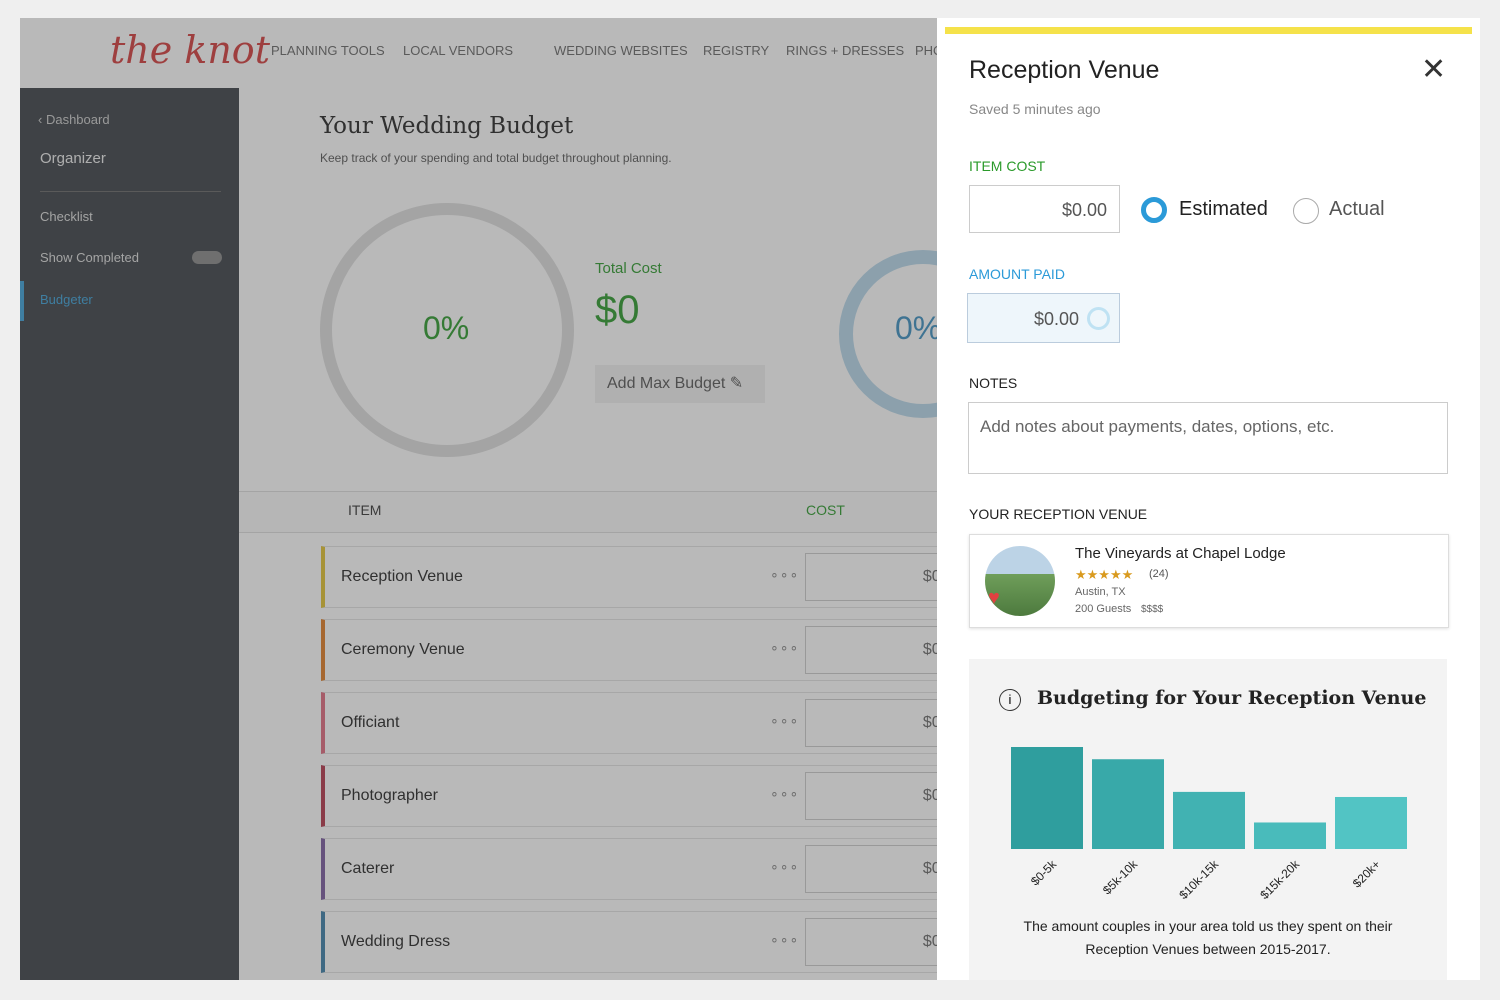 The height and width of the screenshot is (1000, 1500). What do you see at coordinates (77, 119) in the screenshot?
I see `back-text: Dashboard` at bounding box center [77, 119].